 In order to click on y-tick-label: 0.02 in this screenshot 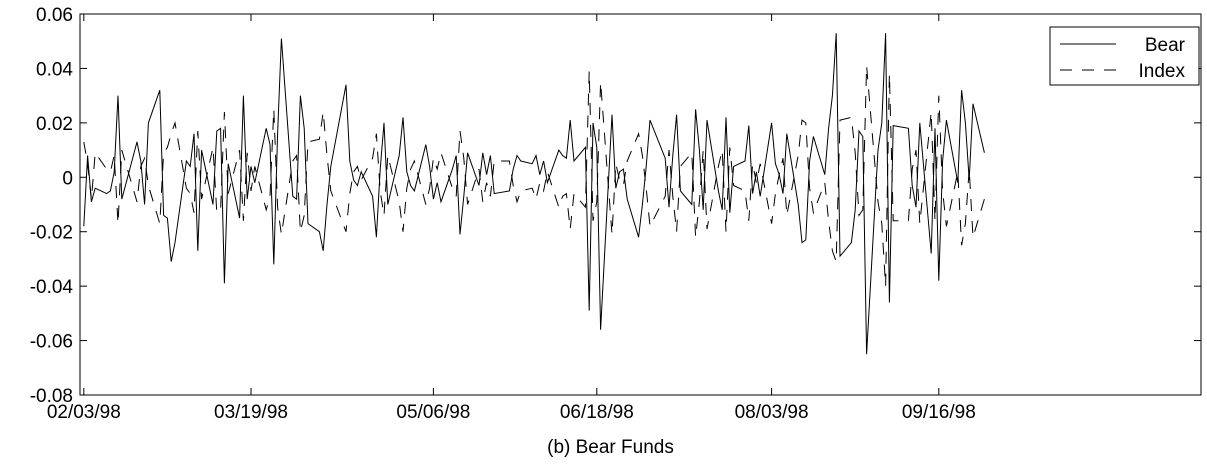, I will do `click(54, 124)`.